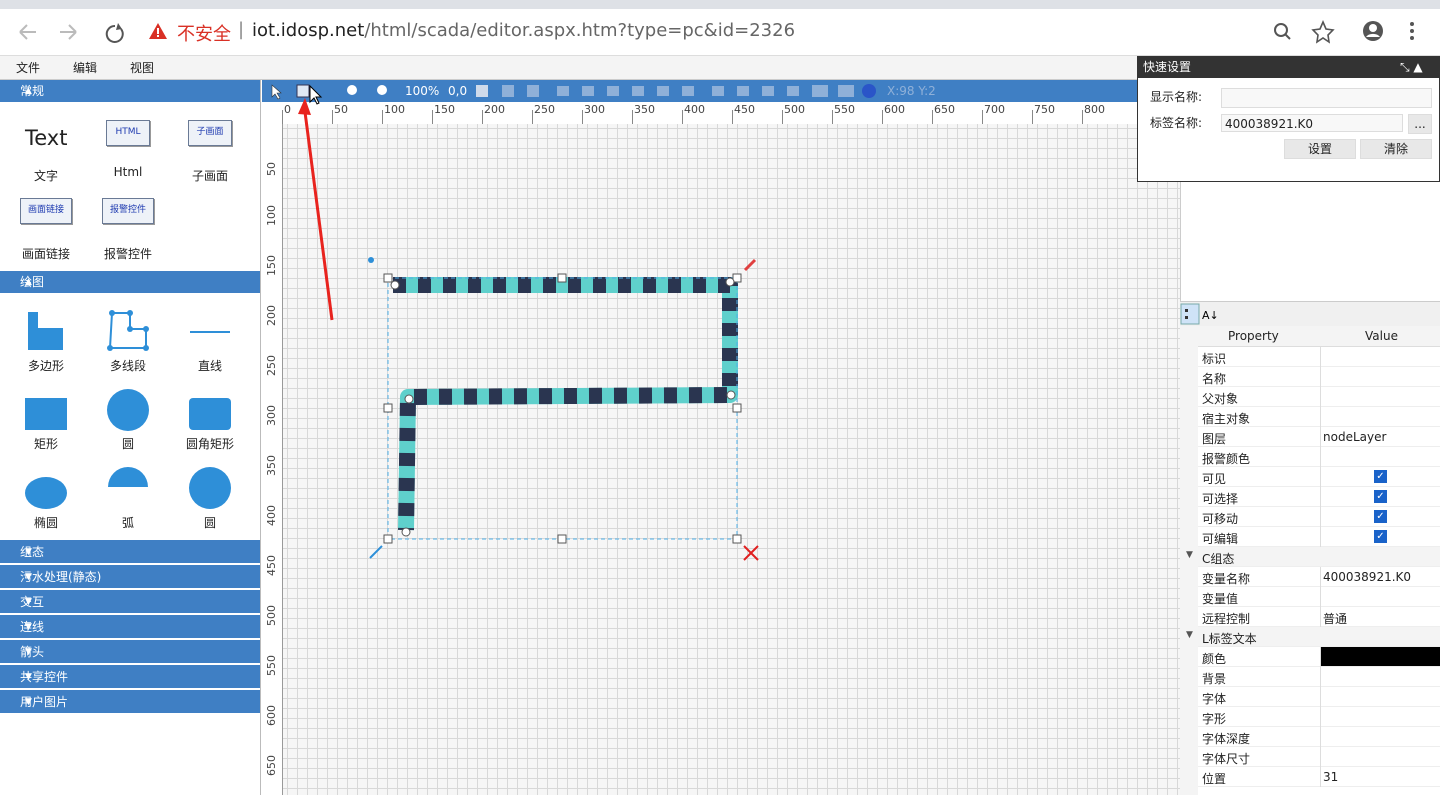 The height and width of the screenshot is (795, 1440). Describe the element at coordinates (130, 677) in the screenshot. I see `section-header: ▼ 共享控件` at that location.